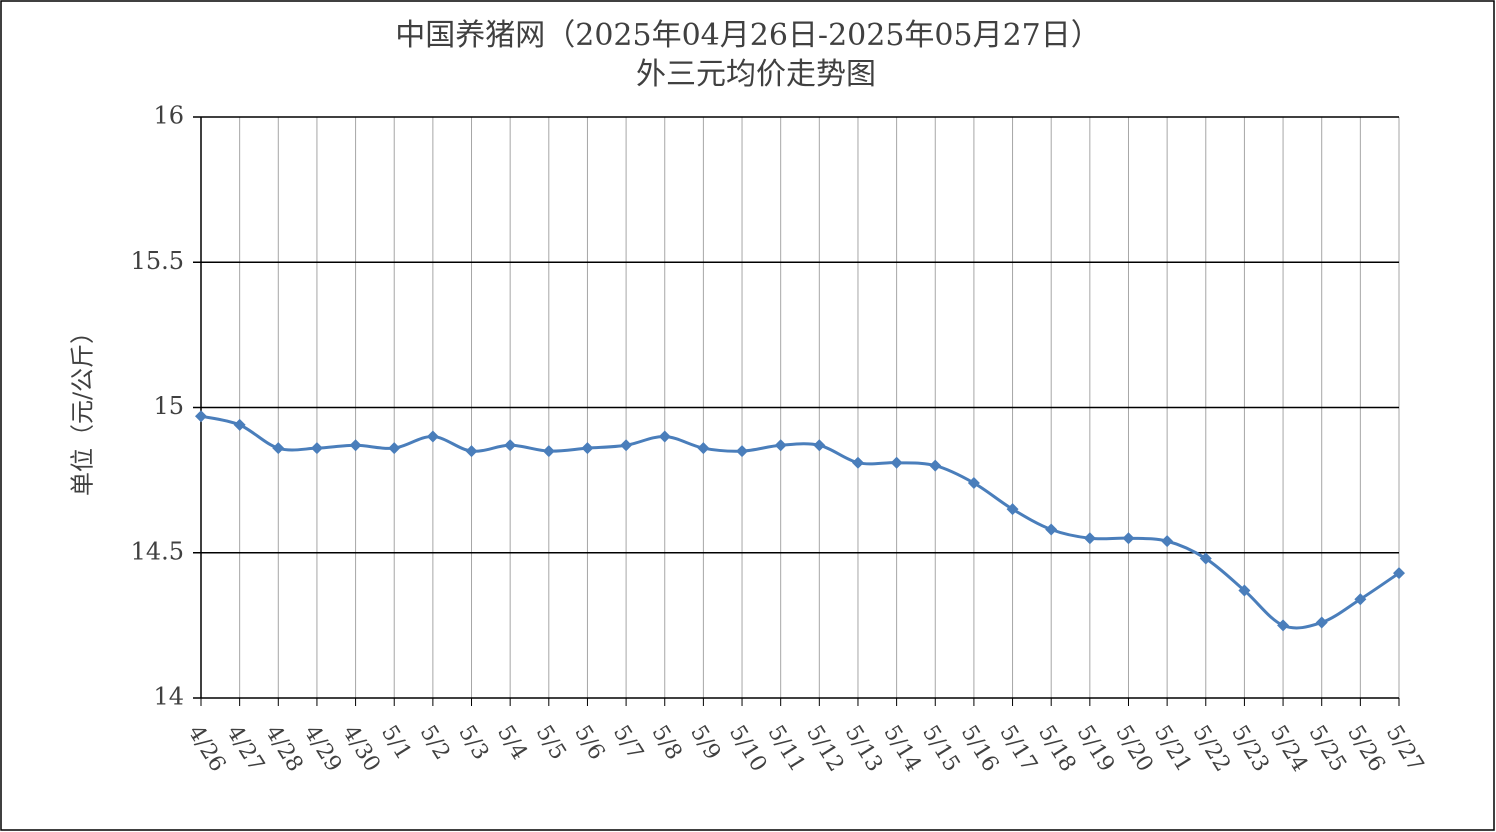 The image size is (1496, 832). Describe the element at coordinates (168, 697) in the screenshot. I see `y-tick-label: 14` at that location.